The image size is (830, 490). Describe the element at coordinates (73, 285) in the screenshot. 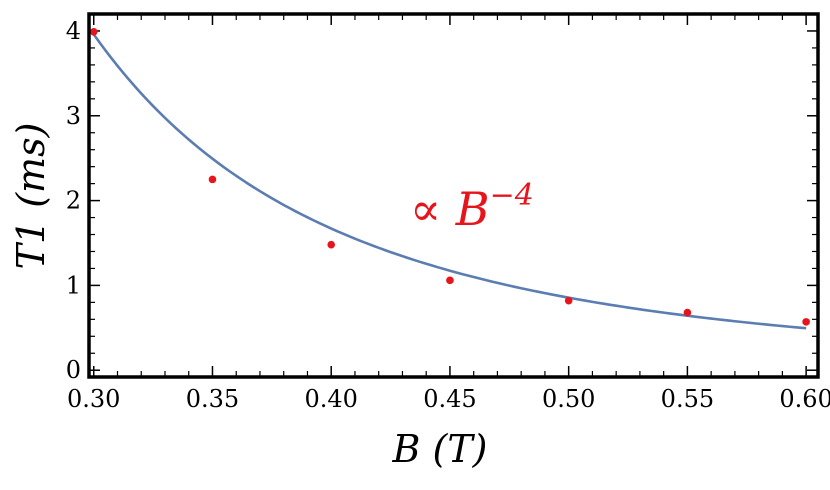

I see `y-tick-label: 1` at that location.